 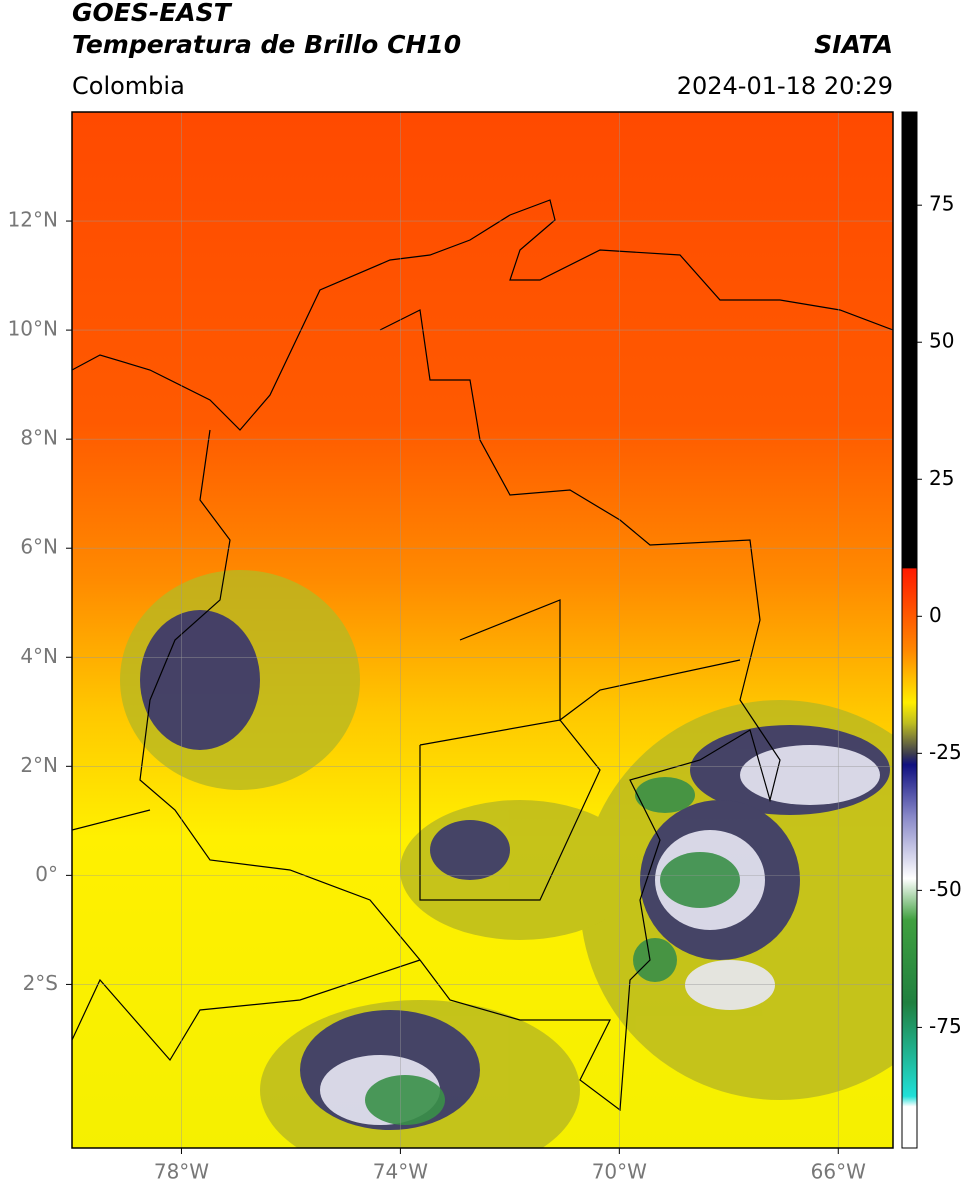 What do you see at coordinates (785, 86) in the screenshot?
I see `datetime: 2024-01-18 20:29` at bounding box center [785, 86].